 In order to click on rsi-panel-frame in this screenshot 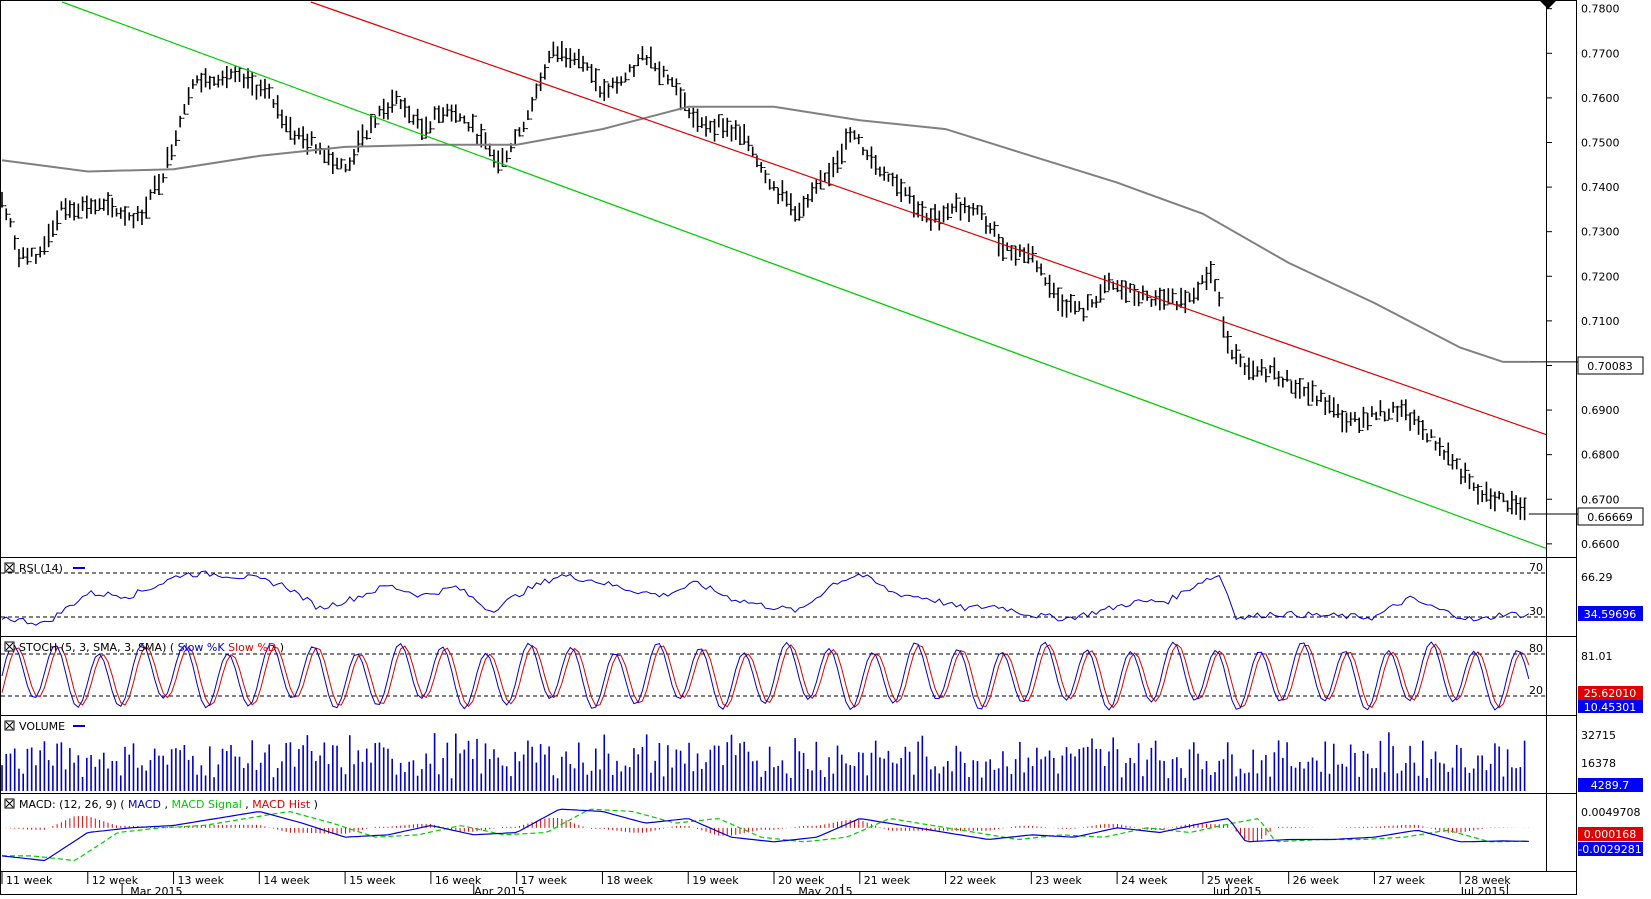, I will do `click(788, 597)`.